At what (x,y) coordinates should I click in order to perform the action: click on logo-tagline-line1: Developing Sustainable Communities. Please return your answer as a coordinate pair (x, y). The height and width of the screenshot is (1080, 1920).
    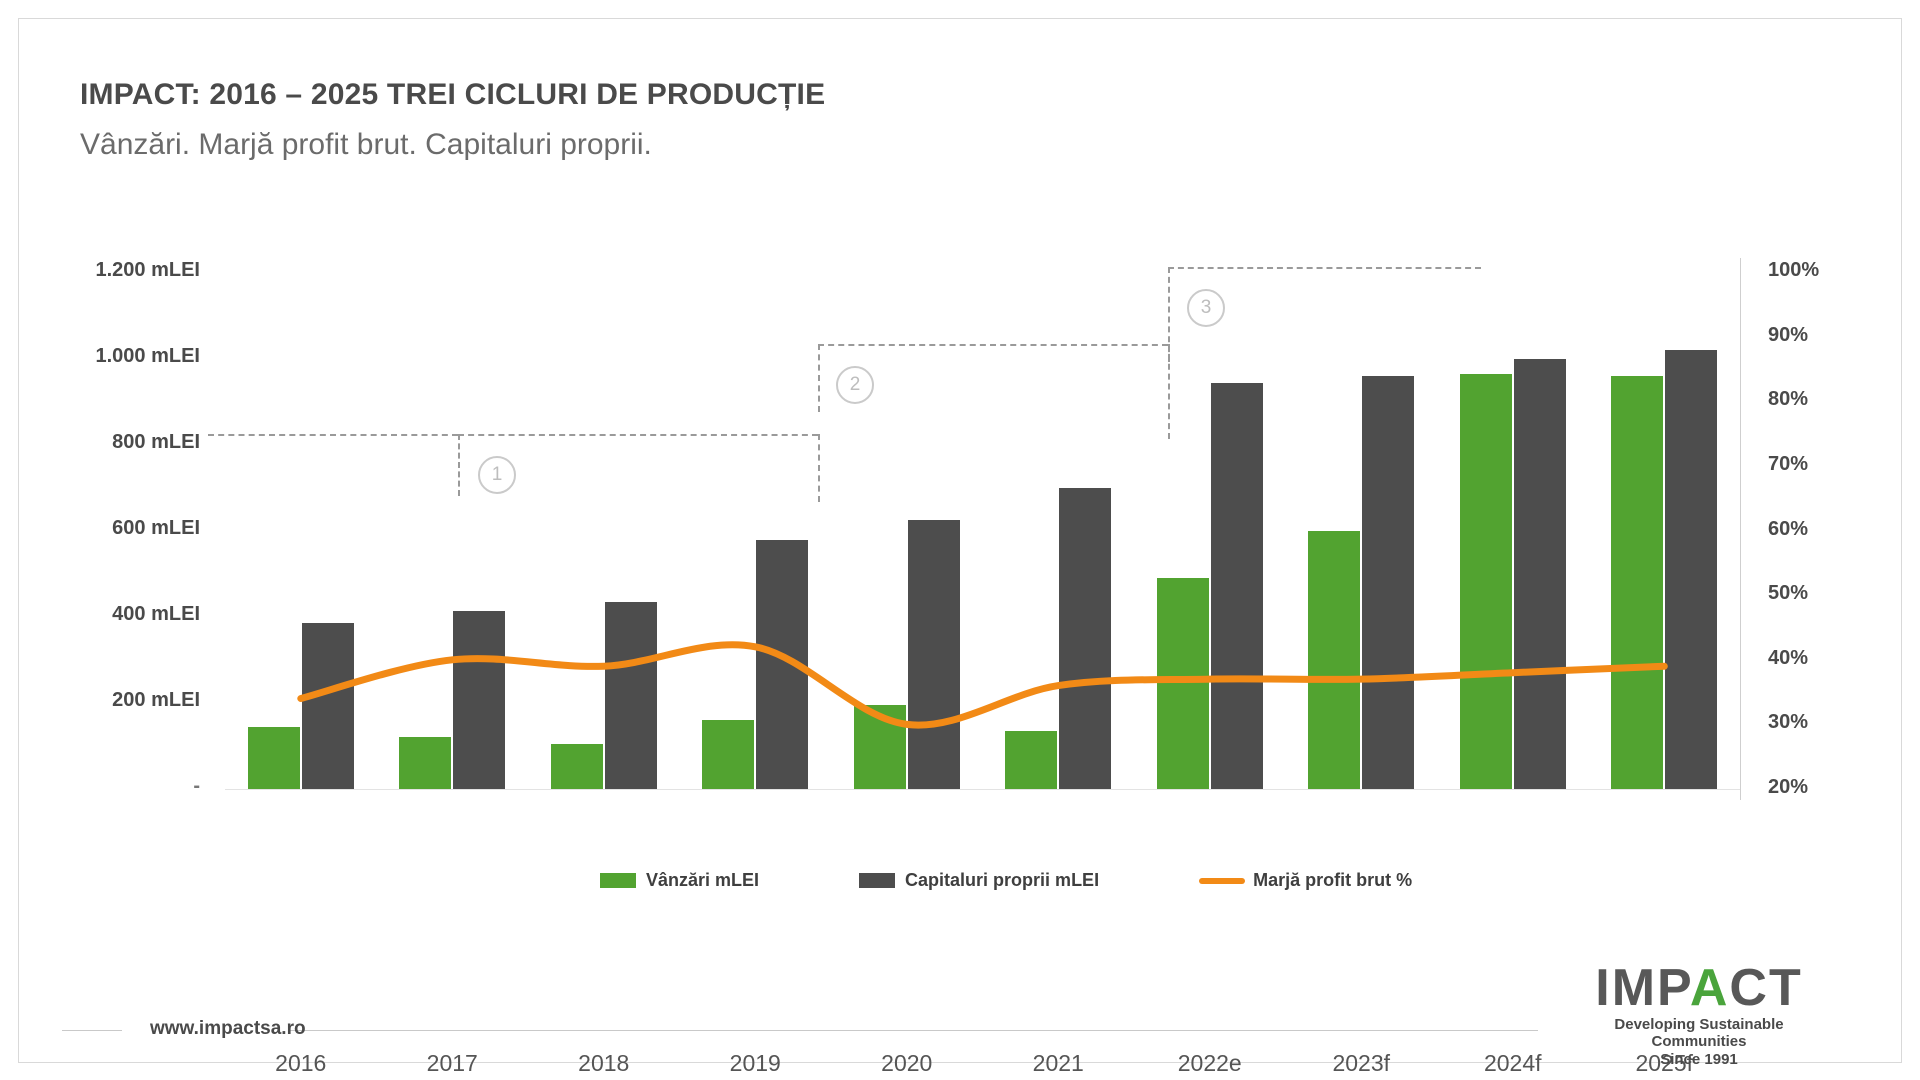
    Looking at the image, I should click on (1699, 1033).